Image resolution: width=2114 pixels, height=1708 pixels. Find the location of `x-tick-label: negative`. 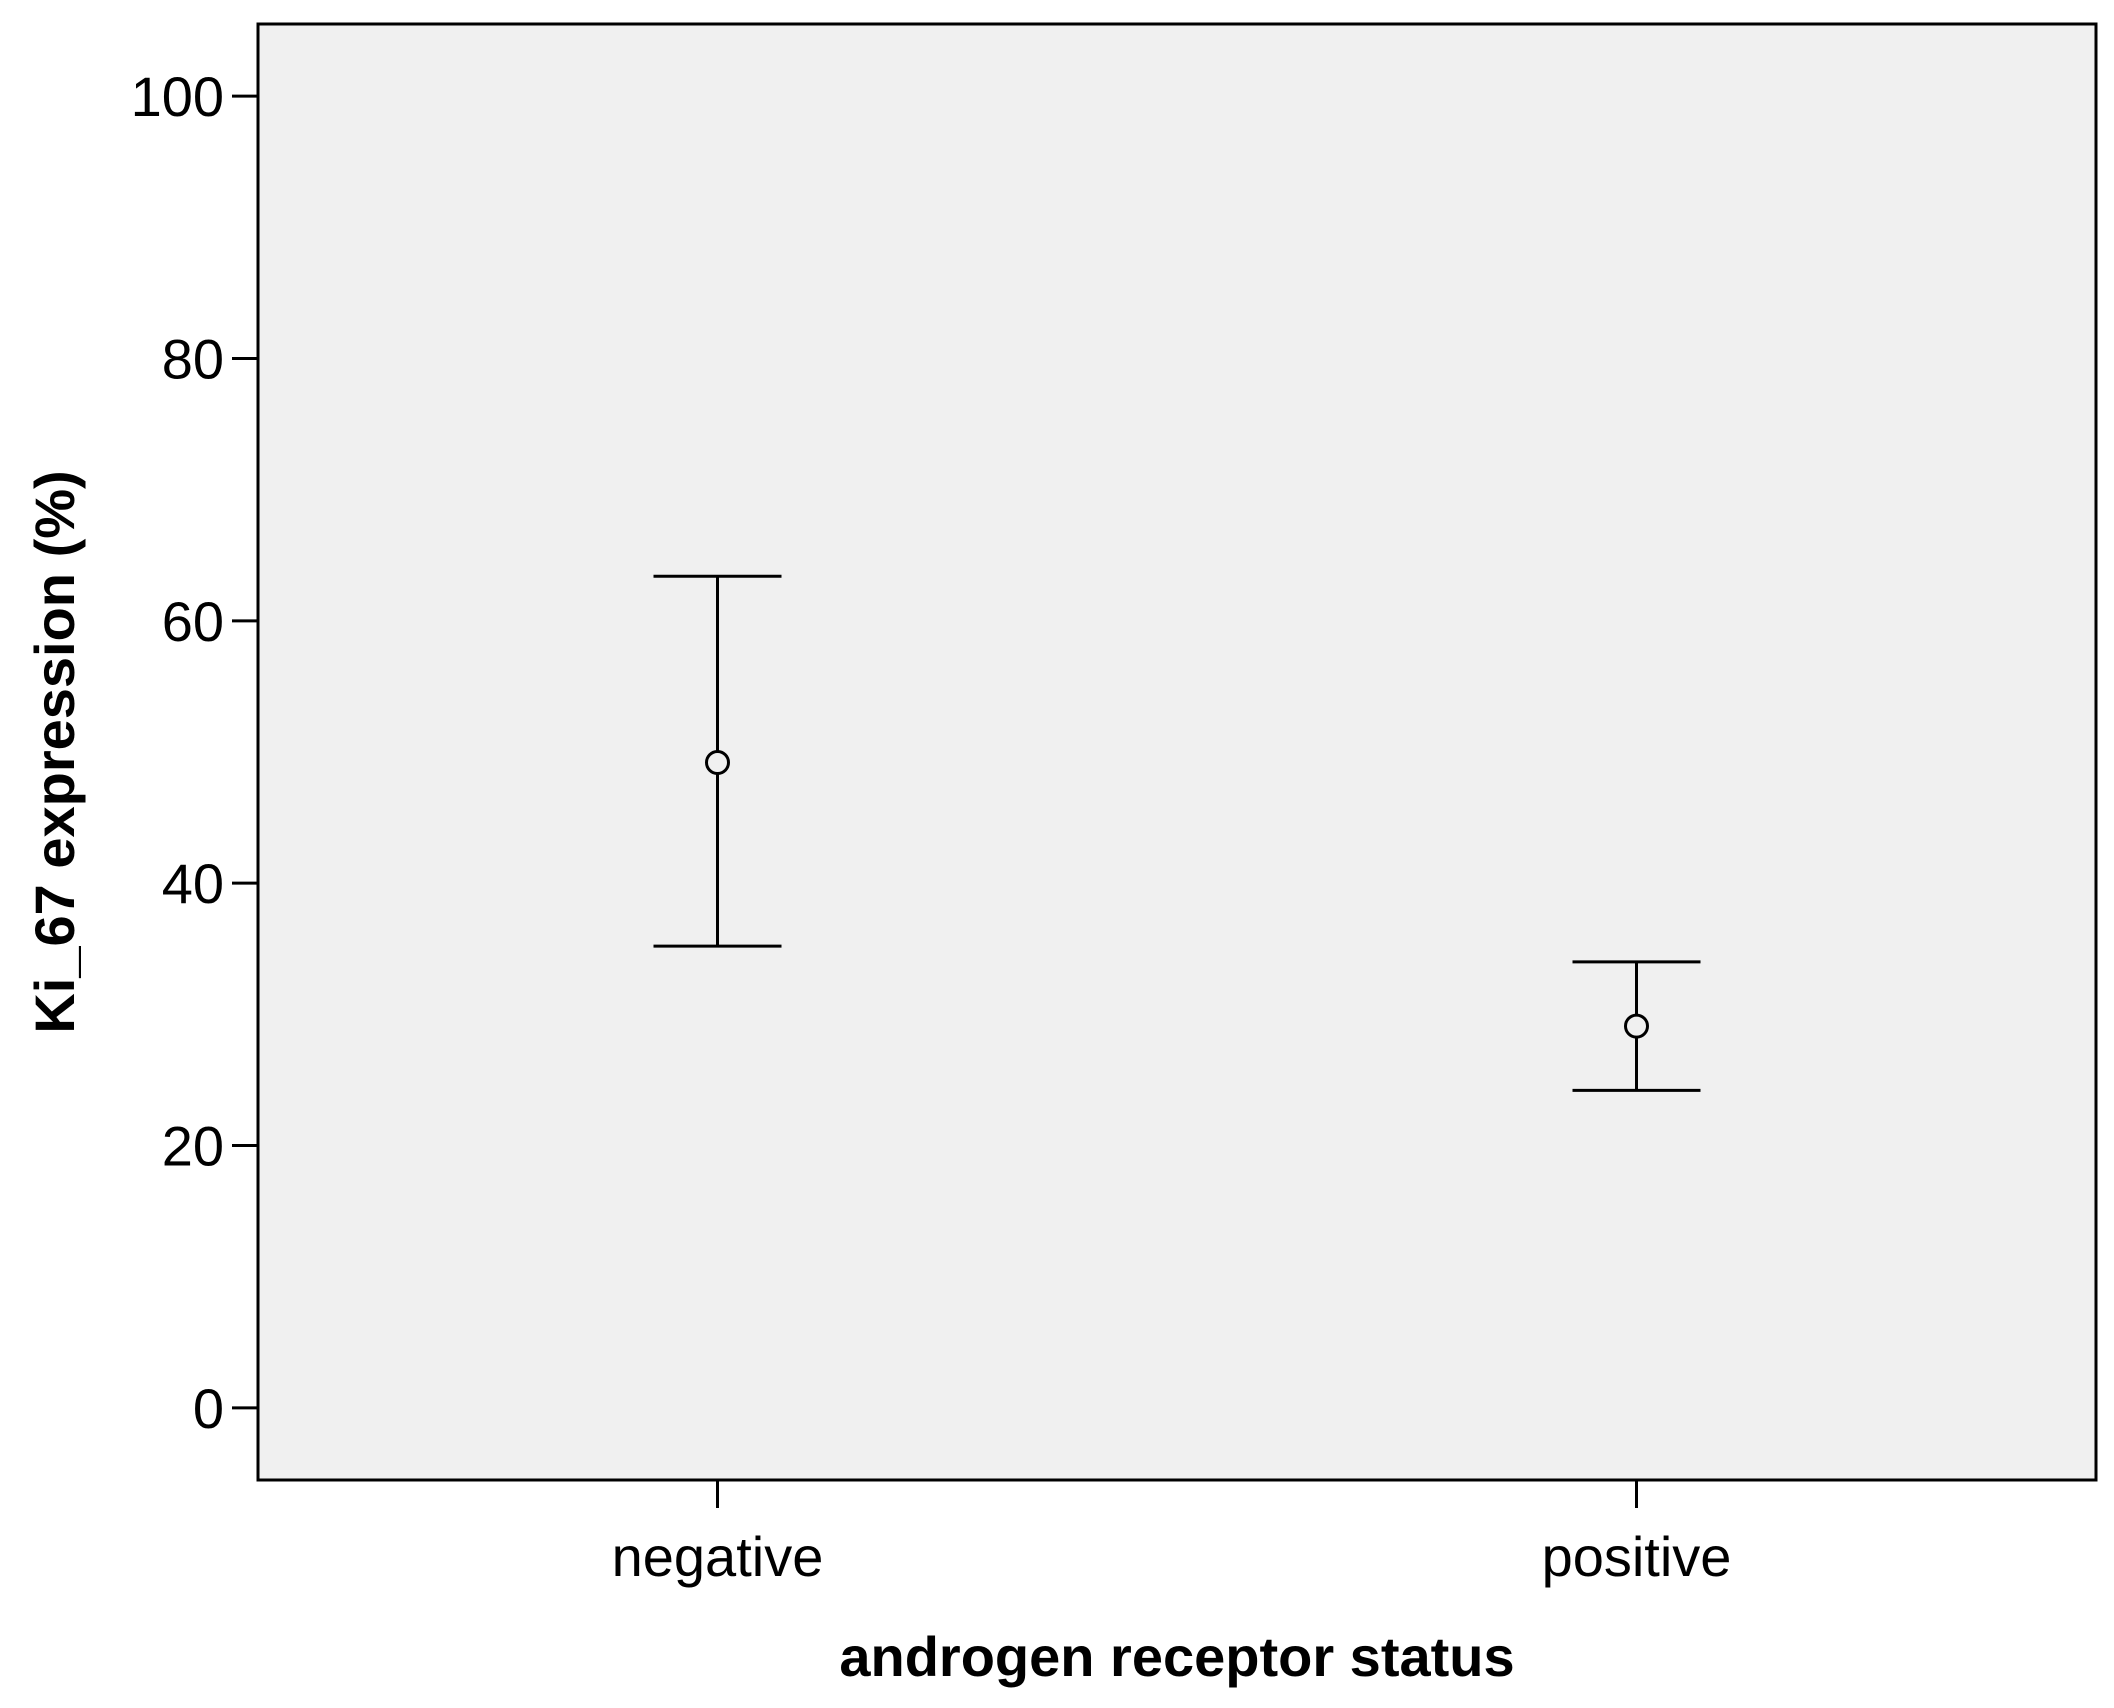

x-tick-label: negative is located at coordinates (718, 1556).